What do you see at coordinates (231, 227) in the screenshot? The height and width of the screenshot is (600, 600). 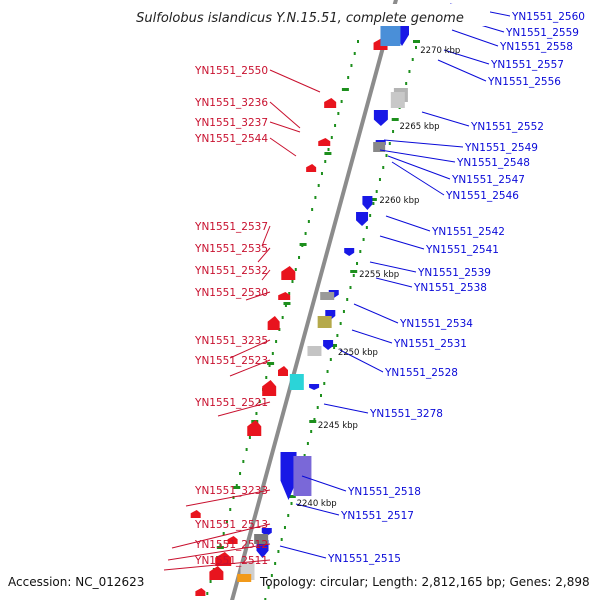 I see `gene-label-left: YN1551_2537` at bounding box center [231, 227].